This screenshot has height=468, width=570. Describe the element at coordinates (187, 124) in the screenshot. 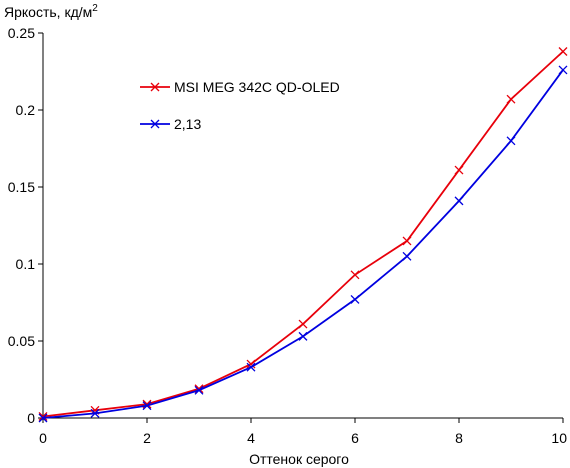

I see `legend-label: 2,13` at that location.